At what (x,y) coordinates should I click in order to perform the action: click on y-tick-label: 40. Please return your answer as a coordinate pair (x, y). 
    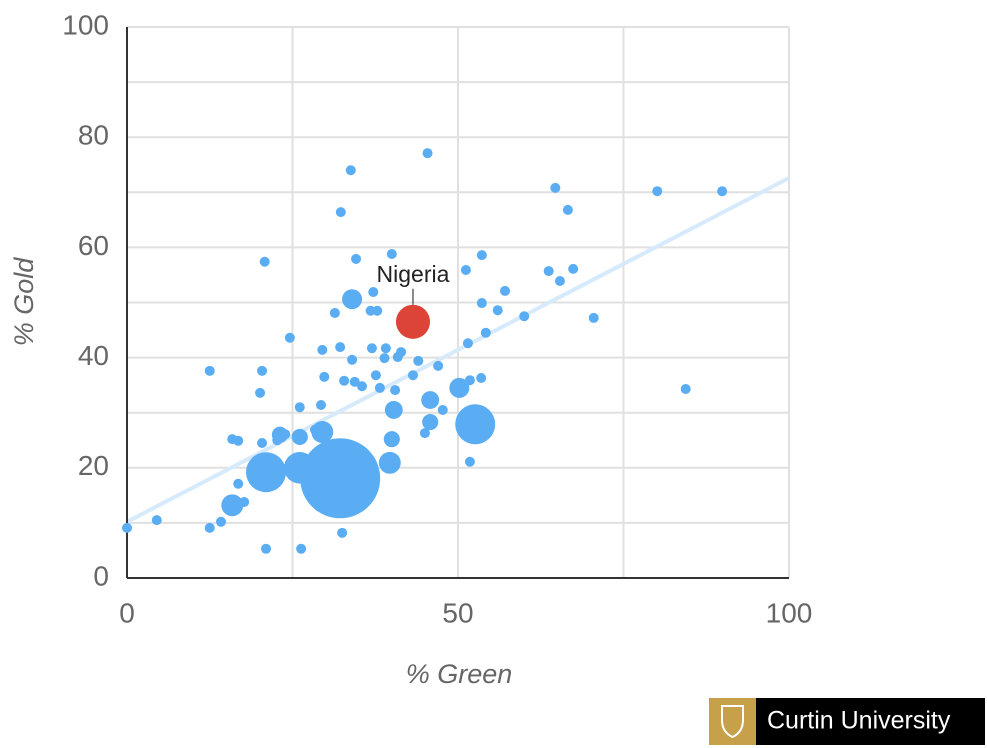
    Looking at the image, I should click on (93, 355).